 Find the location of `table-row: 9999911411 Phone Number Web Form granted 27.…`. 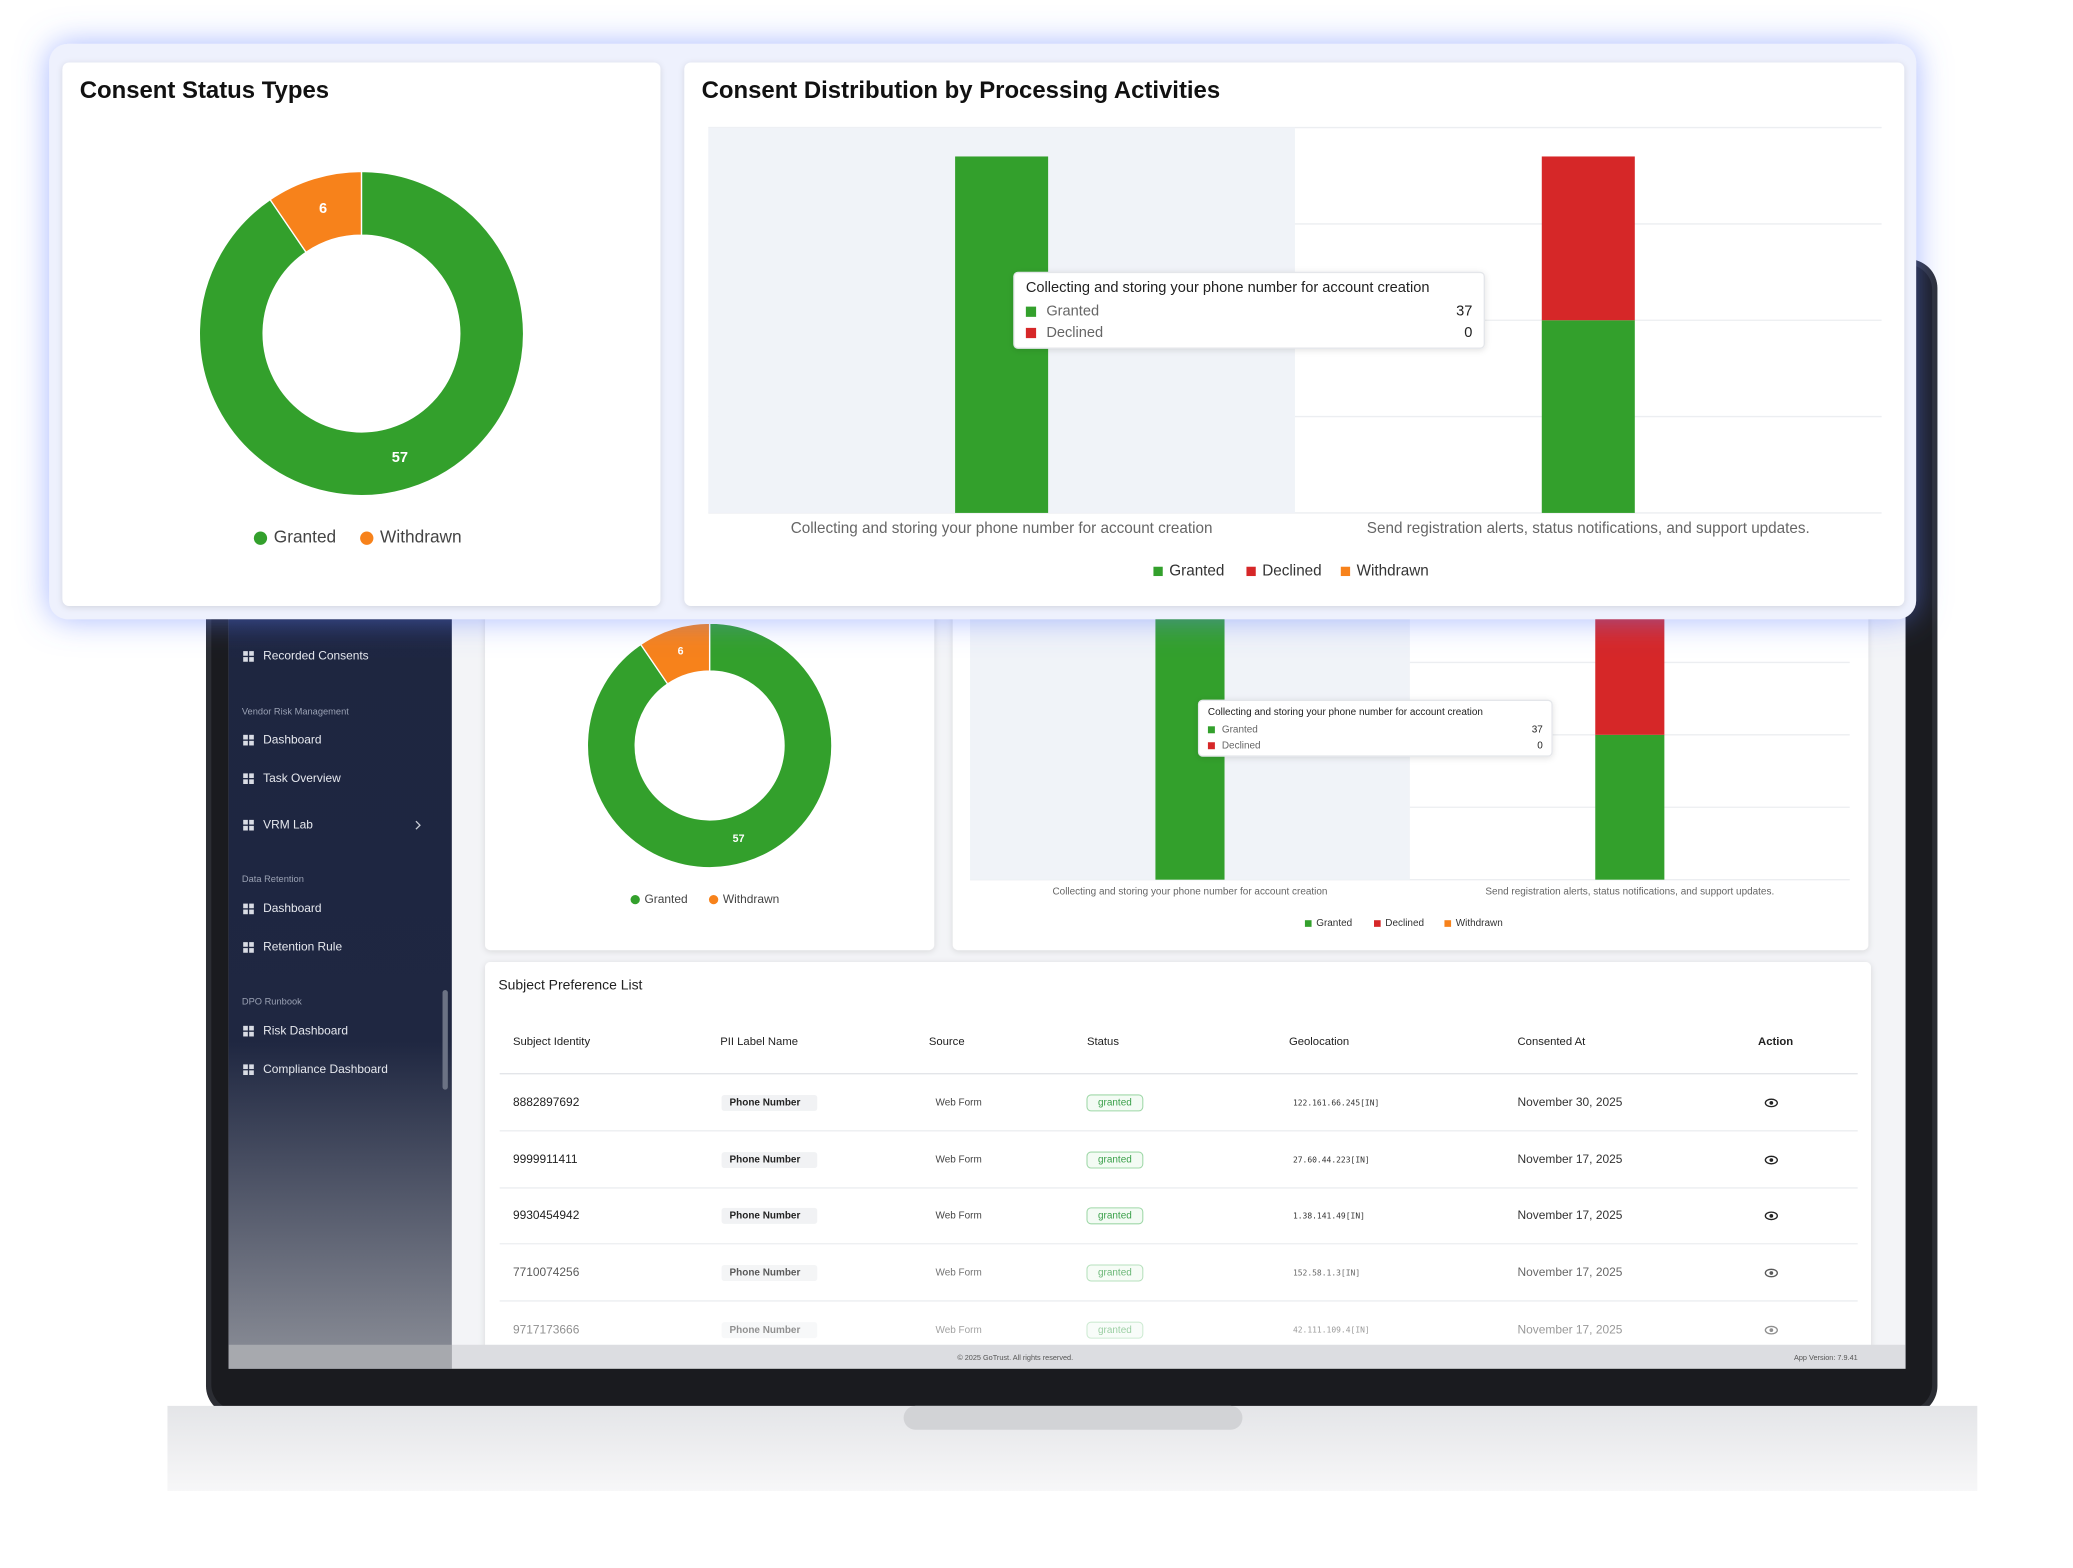

table-row: 9999911411 Phone Number Web Form granted 27.… is located at coordinates (1145, 1160).